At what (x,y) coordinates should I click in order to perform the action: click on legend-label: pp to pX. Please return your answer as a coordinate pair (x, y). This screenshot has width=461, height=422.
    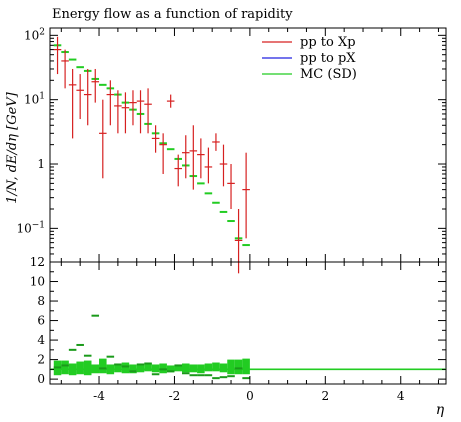
    Looking at the image, I should click on (328, 58).